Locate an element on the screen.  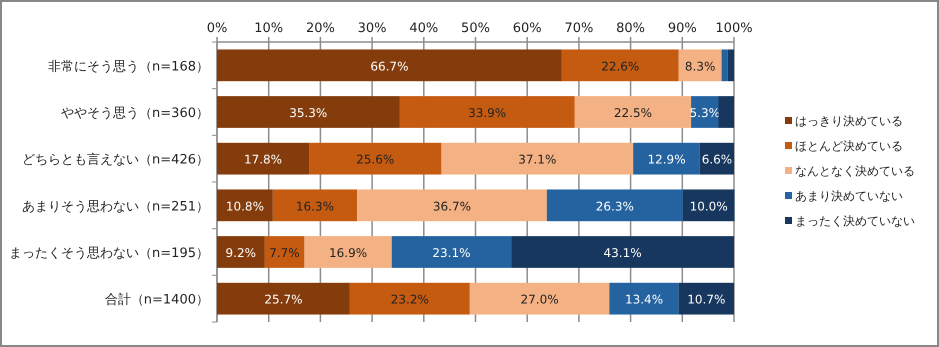
data-label: 37.1% is located at coordinates (537, 159).